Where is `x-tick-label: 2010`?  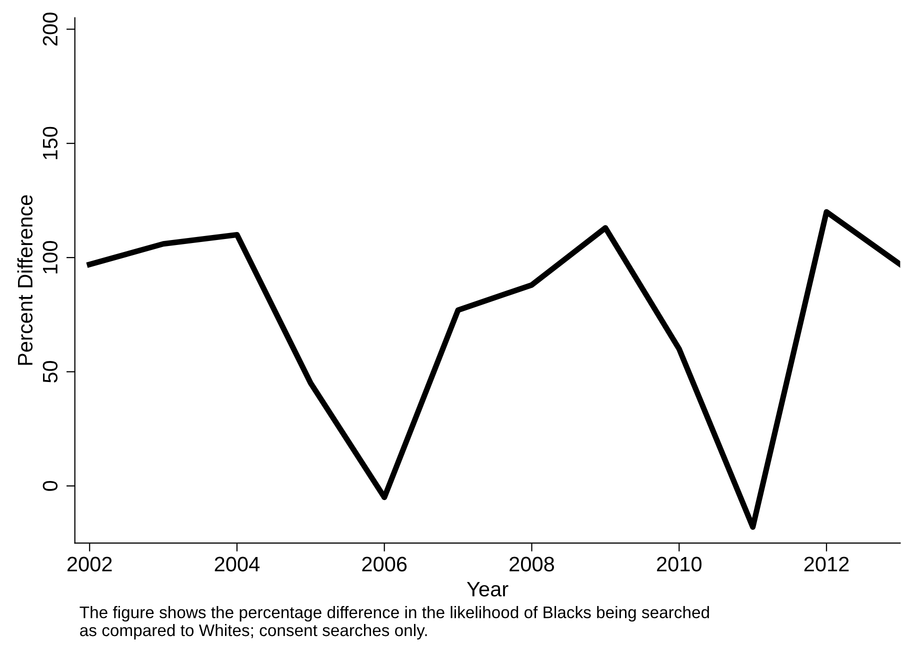
x-tick-label: 2010 is located at coordinates (679, 564).